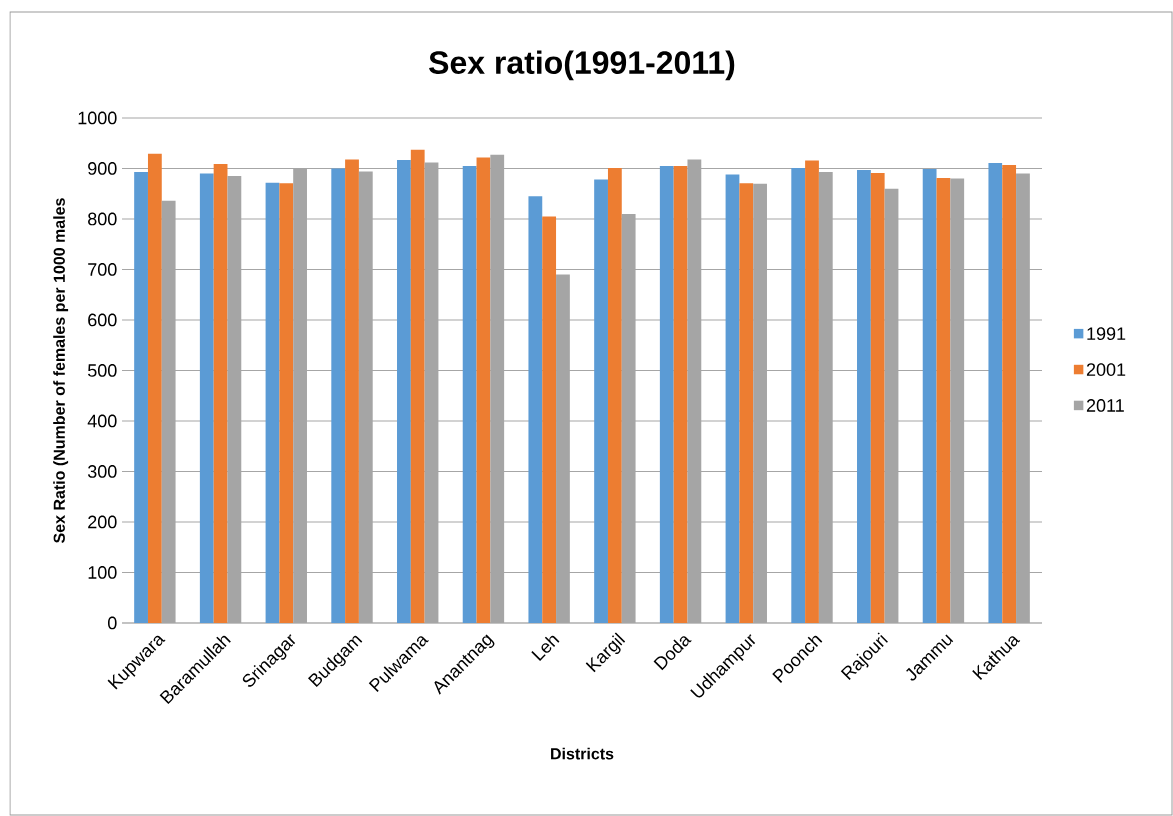  Describe the element at coordinates (1106, 334) in the screenshot. I see `legend-label: 1991` at that location.